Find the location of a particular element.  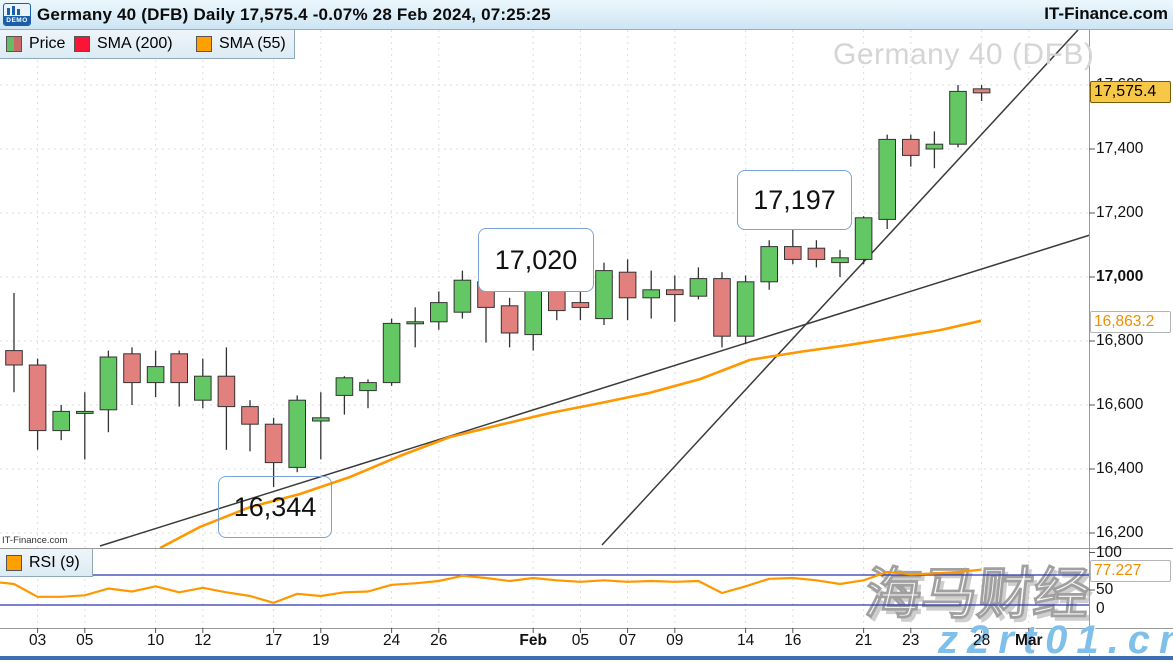

rsi-line is located at coordinates (491, 586).